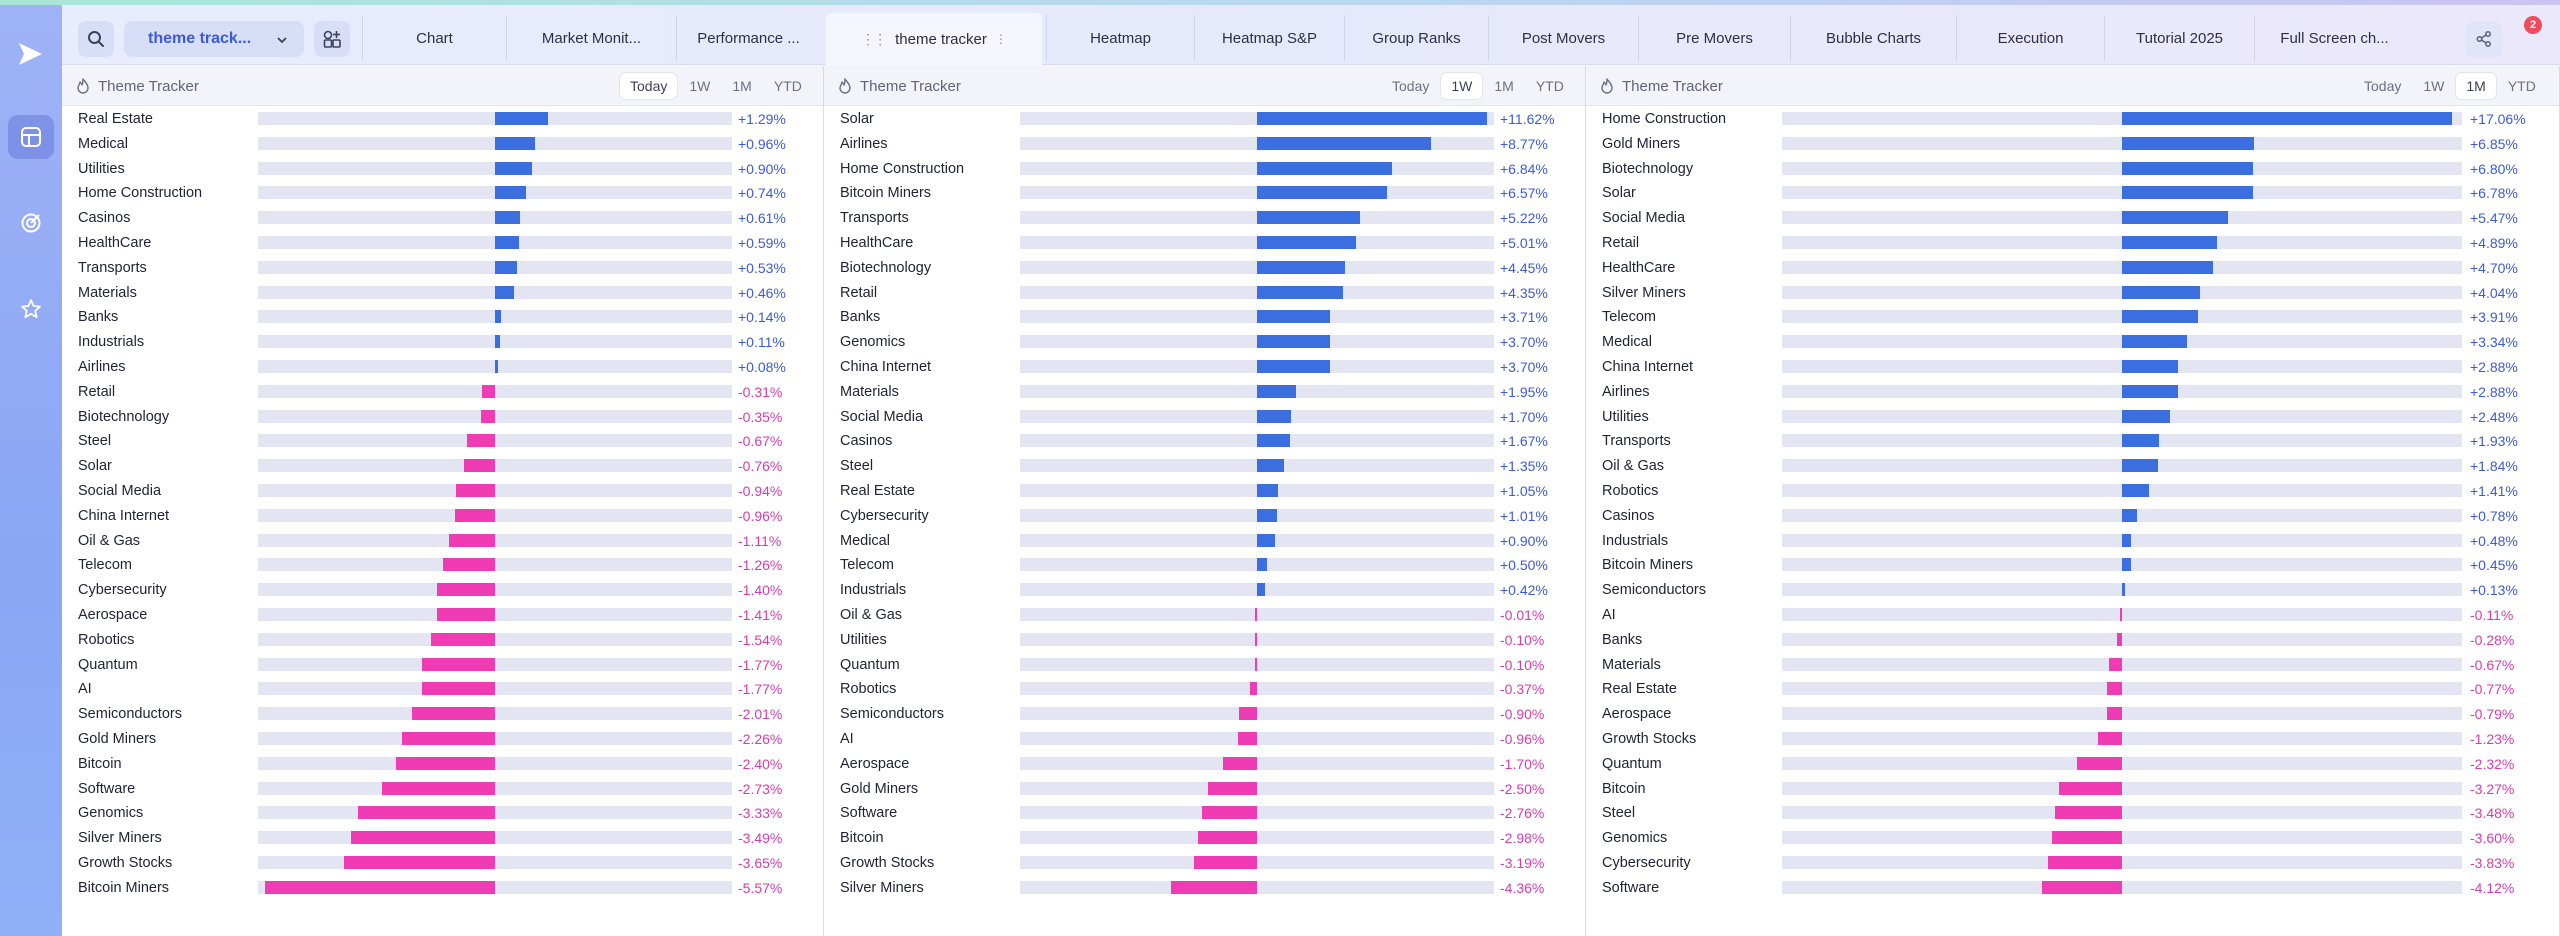 The width and height of the screenshot is (2560, 936). What do you see at coordinates (442, 144) in the screenshot?
I see `list-item: Medical +0.96%` at bounding box center [442, 144].